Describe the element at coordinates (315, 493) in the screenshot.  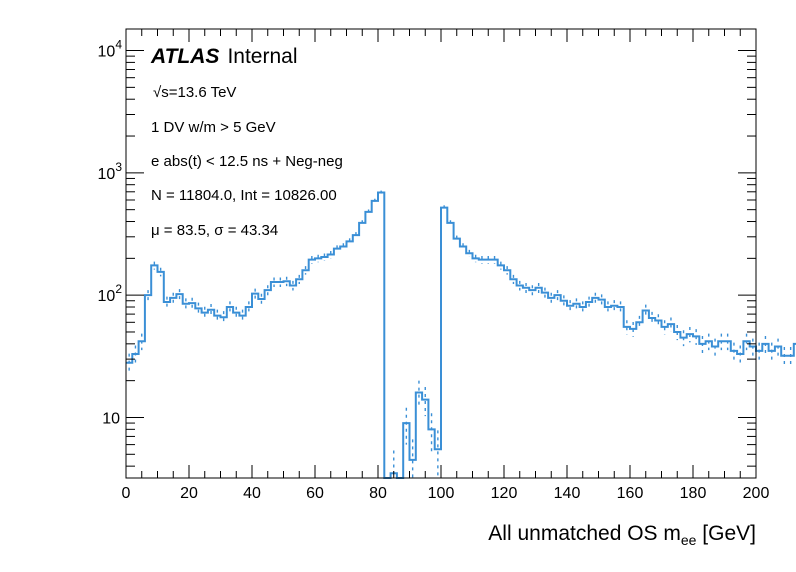
I see `x-tick-label: 60` at that location.